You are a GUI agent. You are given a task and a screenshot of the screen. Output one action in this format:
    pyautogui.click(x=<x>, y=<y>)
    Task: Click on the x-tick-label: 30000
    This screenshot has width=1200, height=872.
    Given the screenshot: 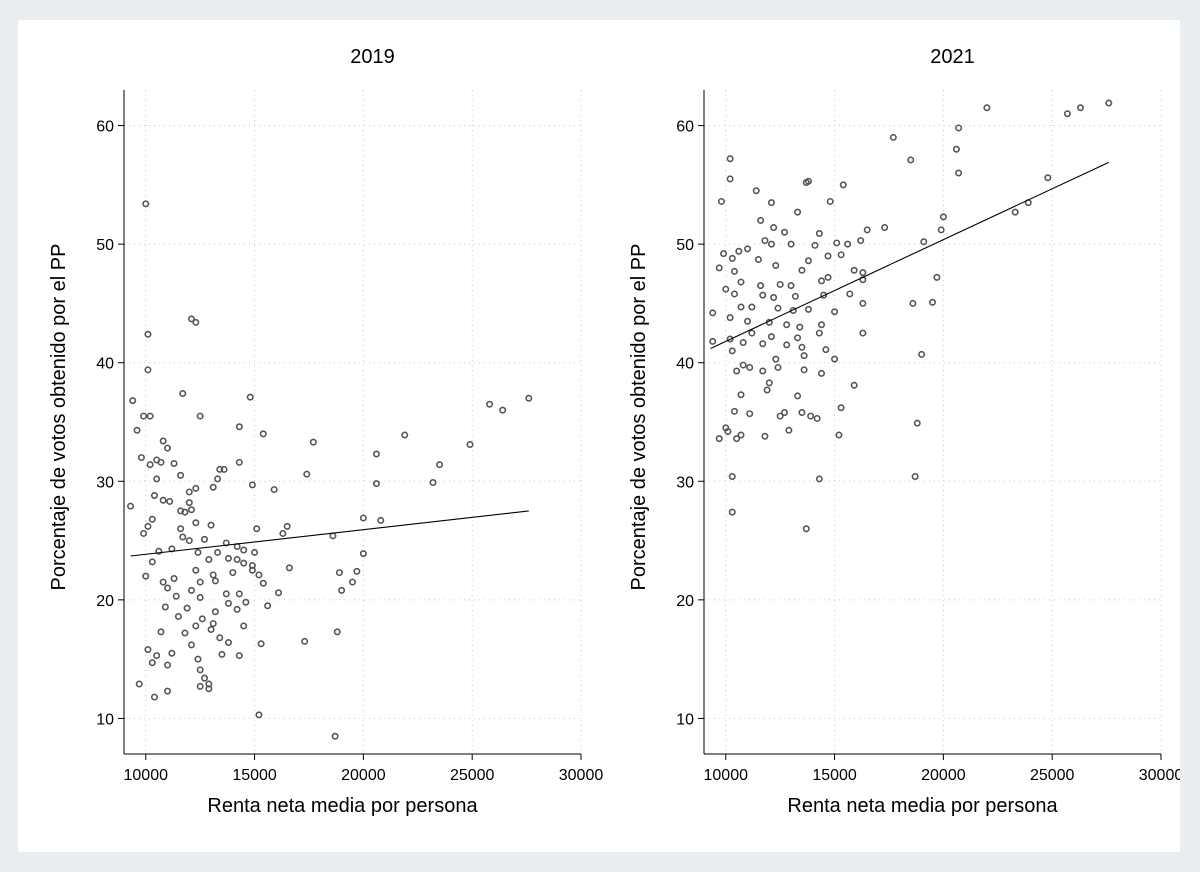 What is the action you would take?
    pyautogui.click(x=581, y=775)
    